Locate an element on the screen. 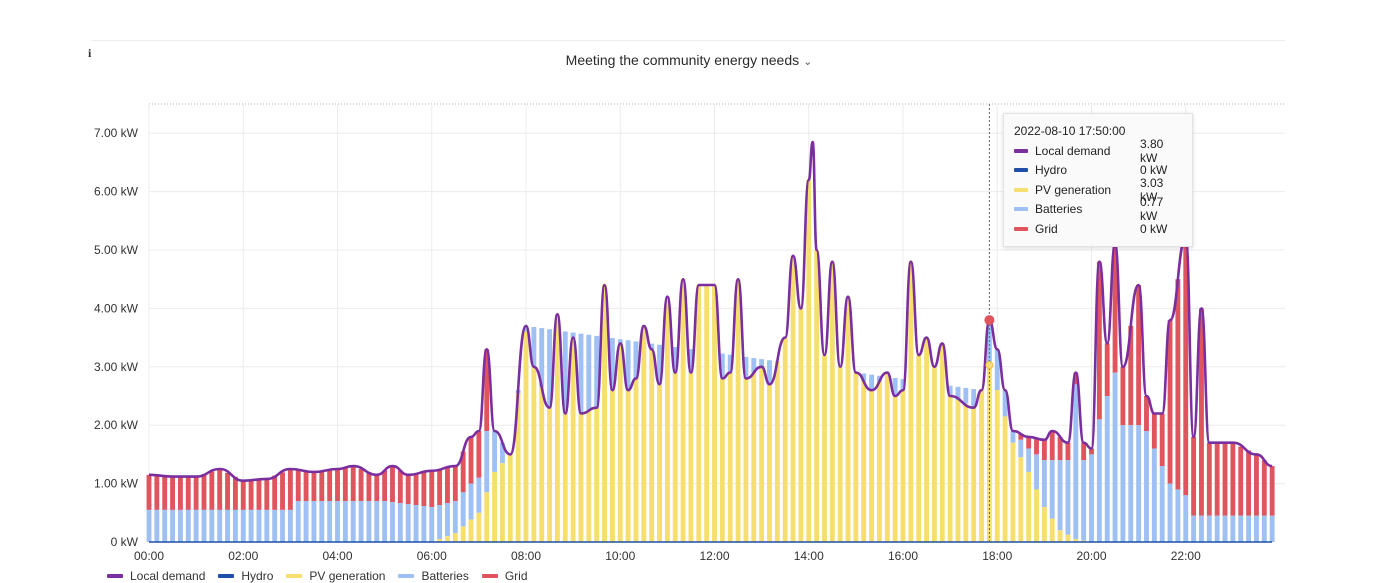 The width and height of the screenshot is (1378, 583). legend-item: Hydro is located at coordinates (245, 576).